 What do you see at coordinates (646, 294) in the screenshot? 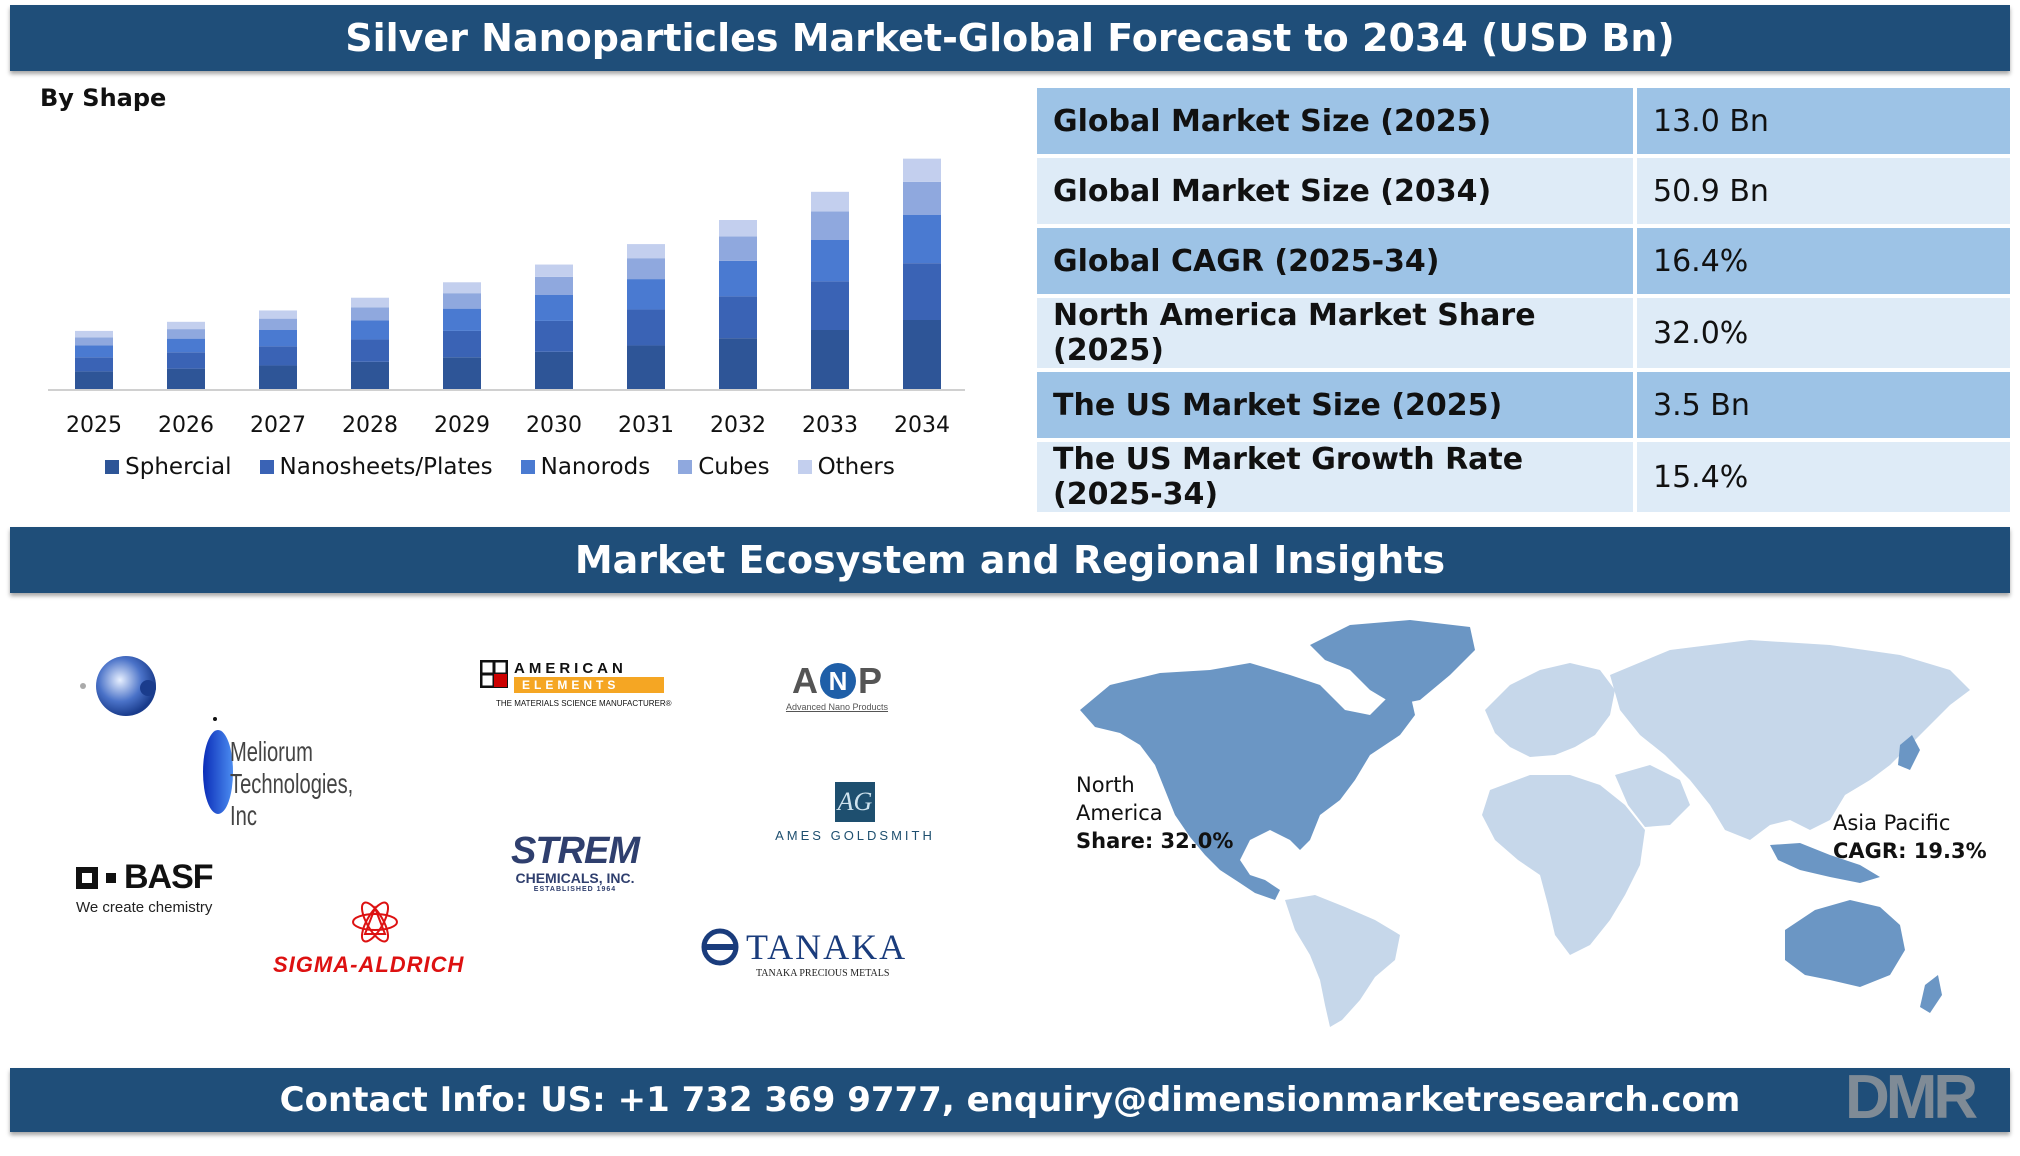
I see `bar-segment-nanorods-2031` at bounding box center [646, 294].